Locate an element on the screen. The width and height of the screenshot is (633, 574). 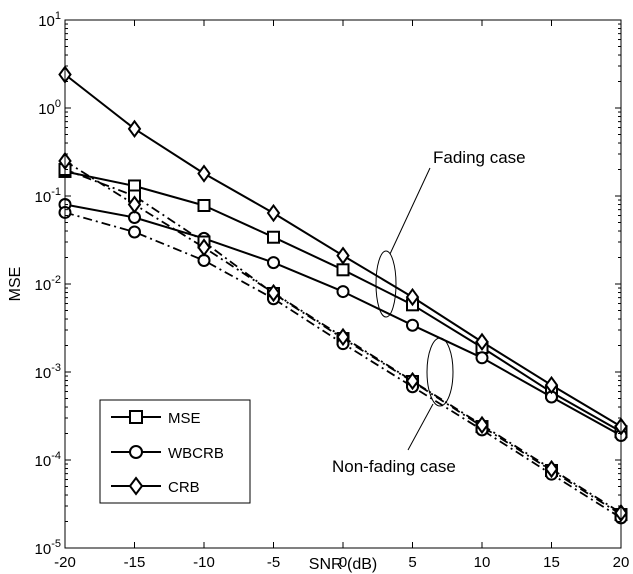
x-tick-label: 0 is located at coordinates (343, 562).